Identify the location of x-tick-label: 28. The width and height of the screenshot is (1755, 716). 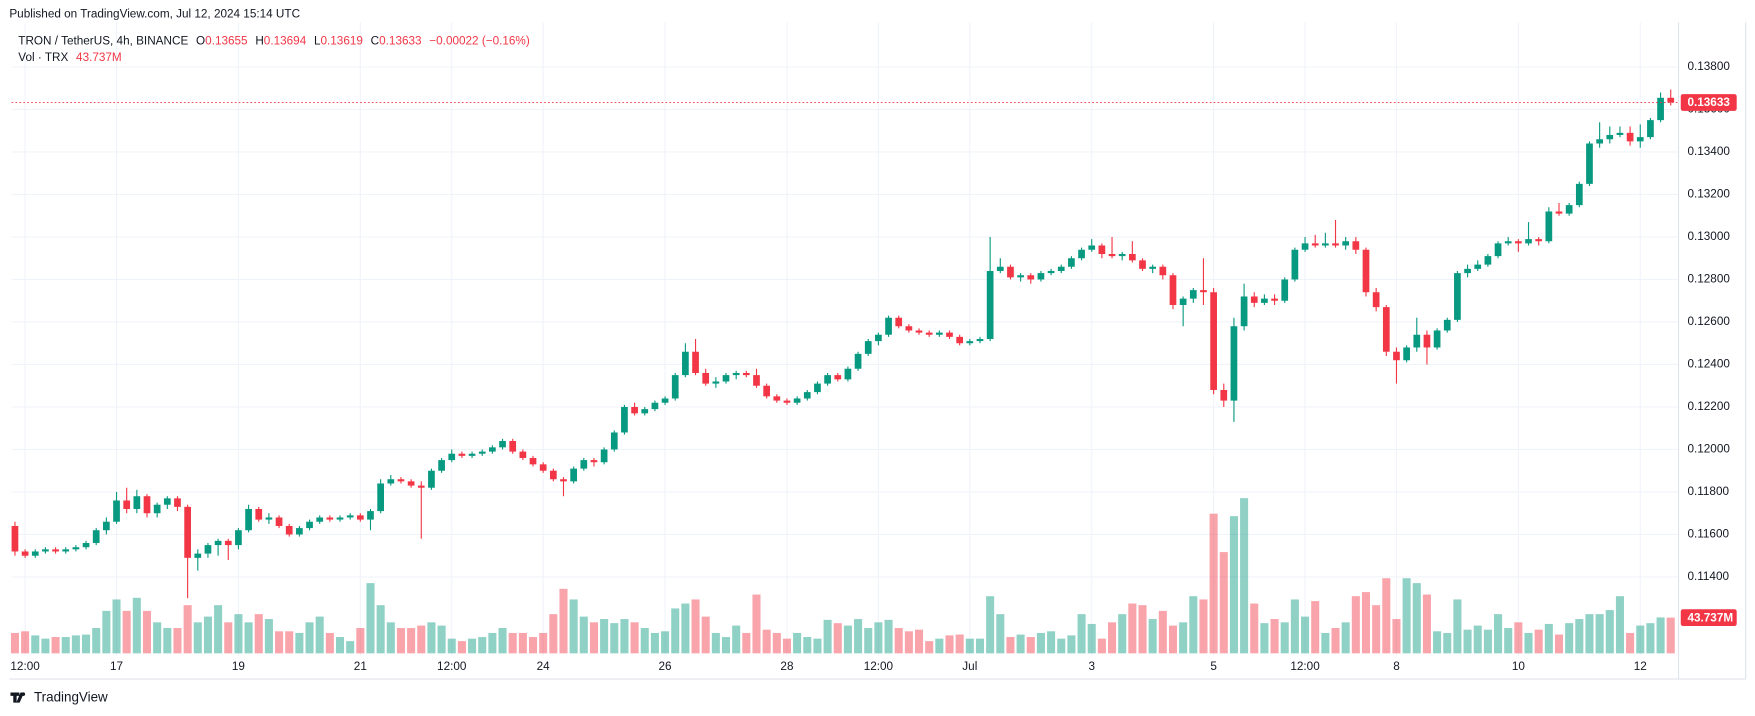
(787, 666).